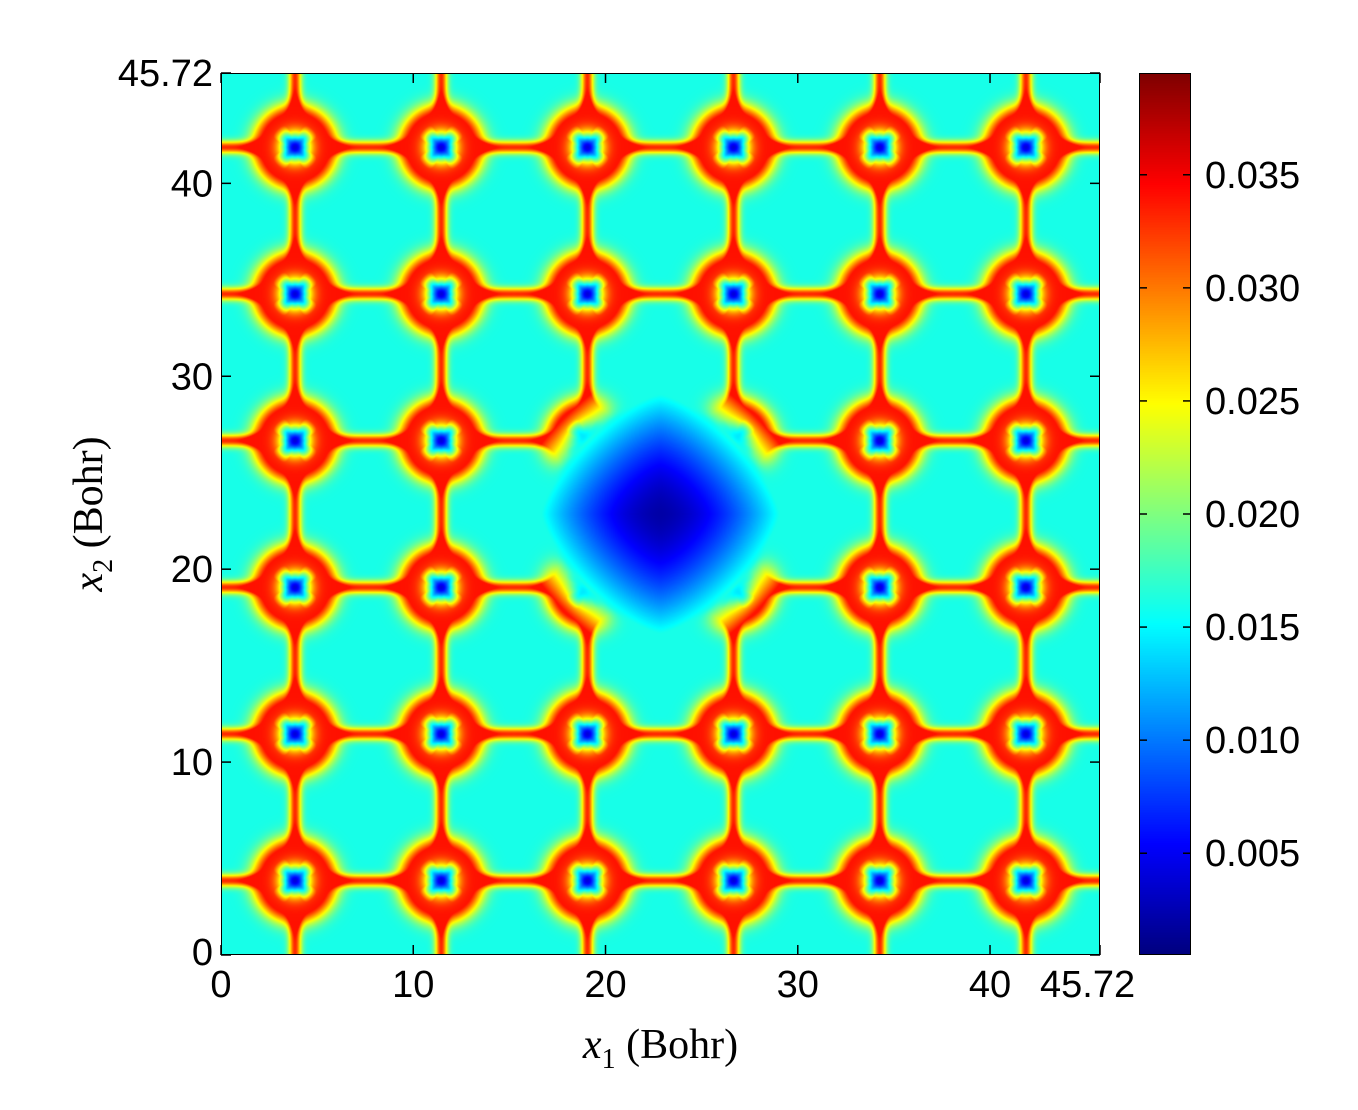 Image resolution: width=1358 pixels, height=1110 pixels. What do you see at coordinates (1252, 176) in the screenshot?
I see `colorbar-tick-label: 0.035` at bounding box center [1252, 176].